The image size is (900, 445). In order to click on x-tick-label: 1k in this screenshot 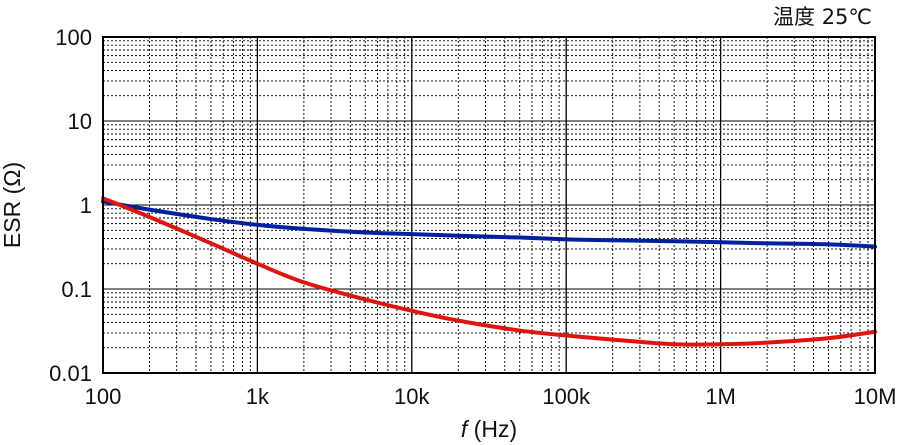, I will do `click(258, 396)`.